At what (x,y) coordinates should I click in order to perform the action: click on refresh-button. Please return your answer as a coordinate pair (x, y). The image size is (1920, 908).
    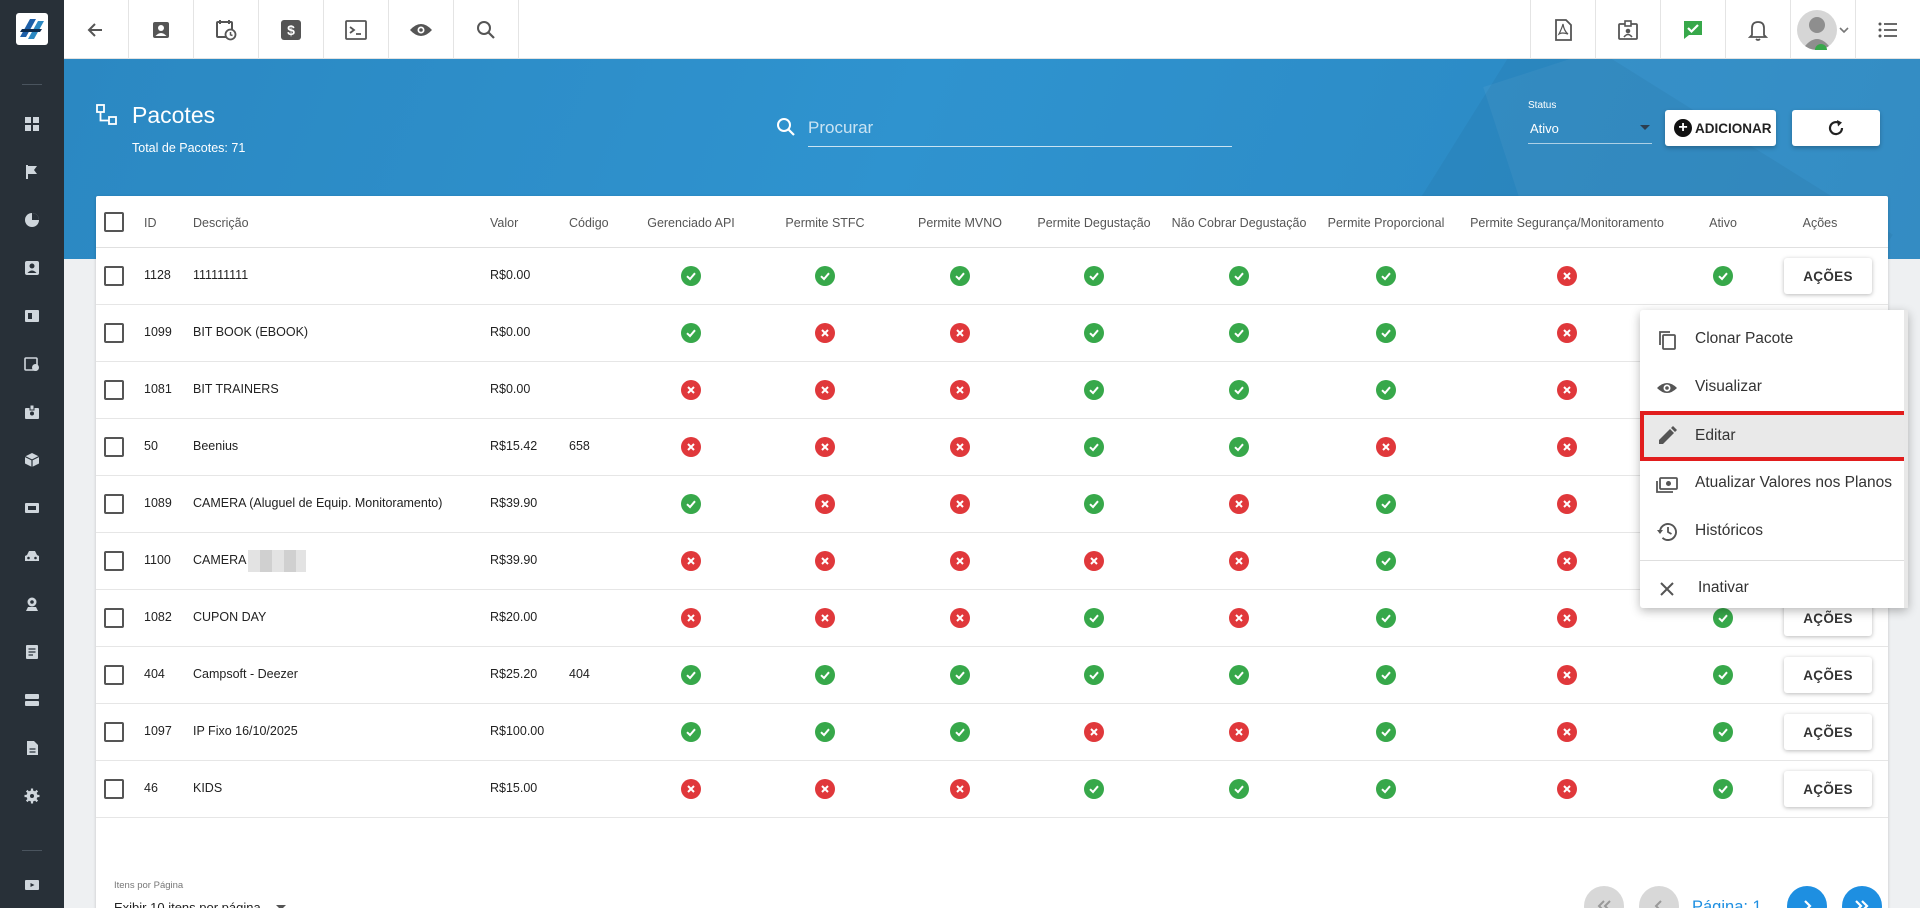
    Looking at the image, I should click on (1836, 128).